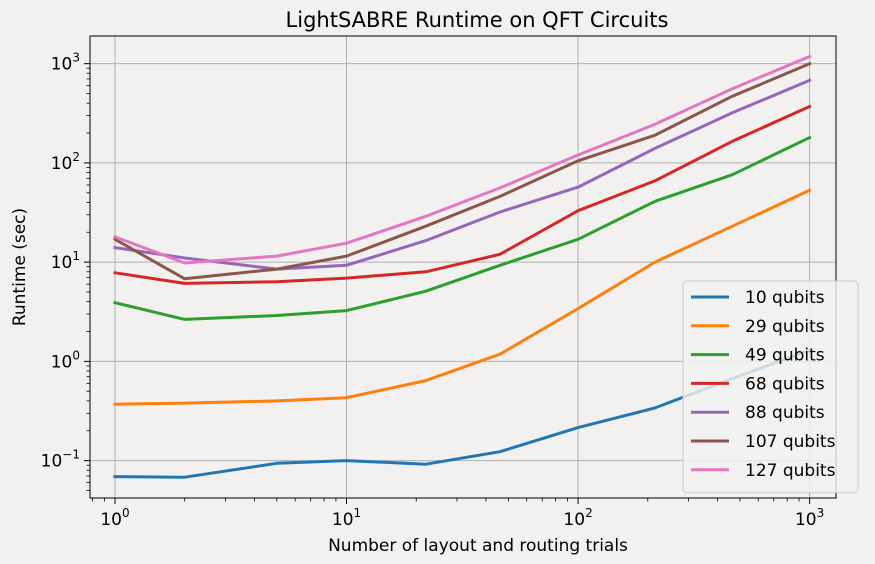  I want to click on y-tick-label: 10⁻¹, so click(60, 460).